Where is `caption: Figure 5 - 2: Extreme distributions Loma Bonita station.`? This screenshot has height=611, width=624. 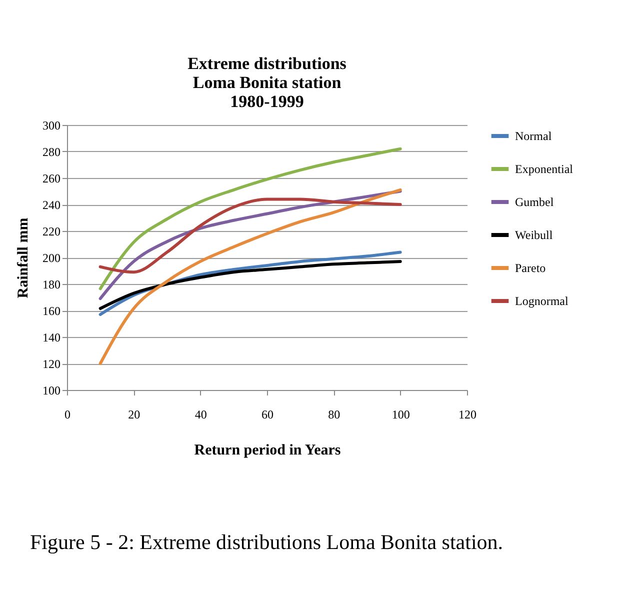 caption: Figure 5 - 2: Extreme distributions Loma Bonita station. is located at coordinates (267, 542).